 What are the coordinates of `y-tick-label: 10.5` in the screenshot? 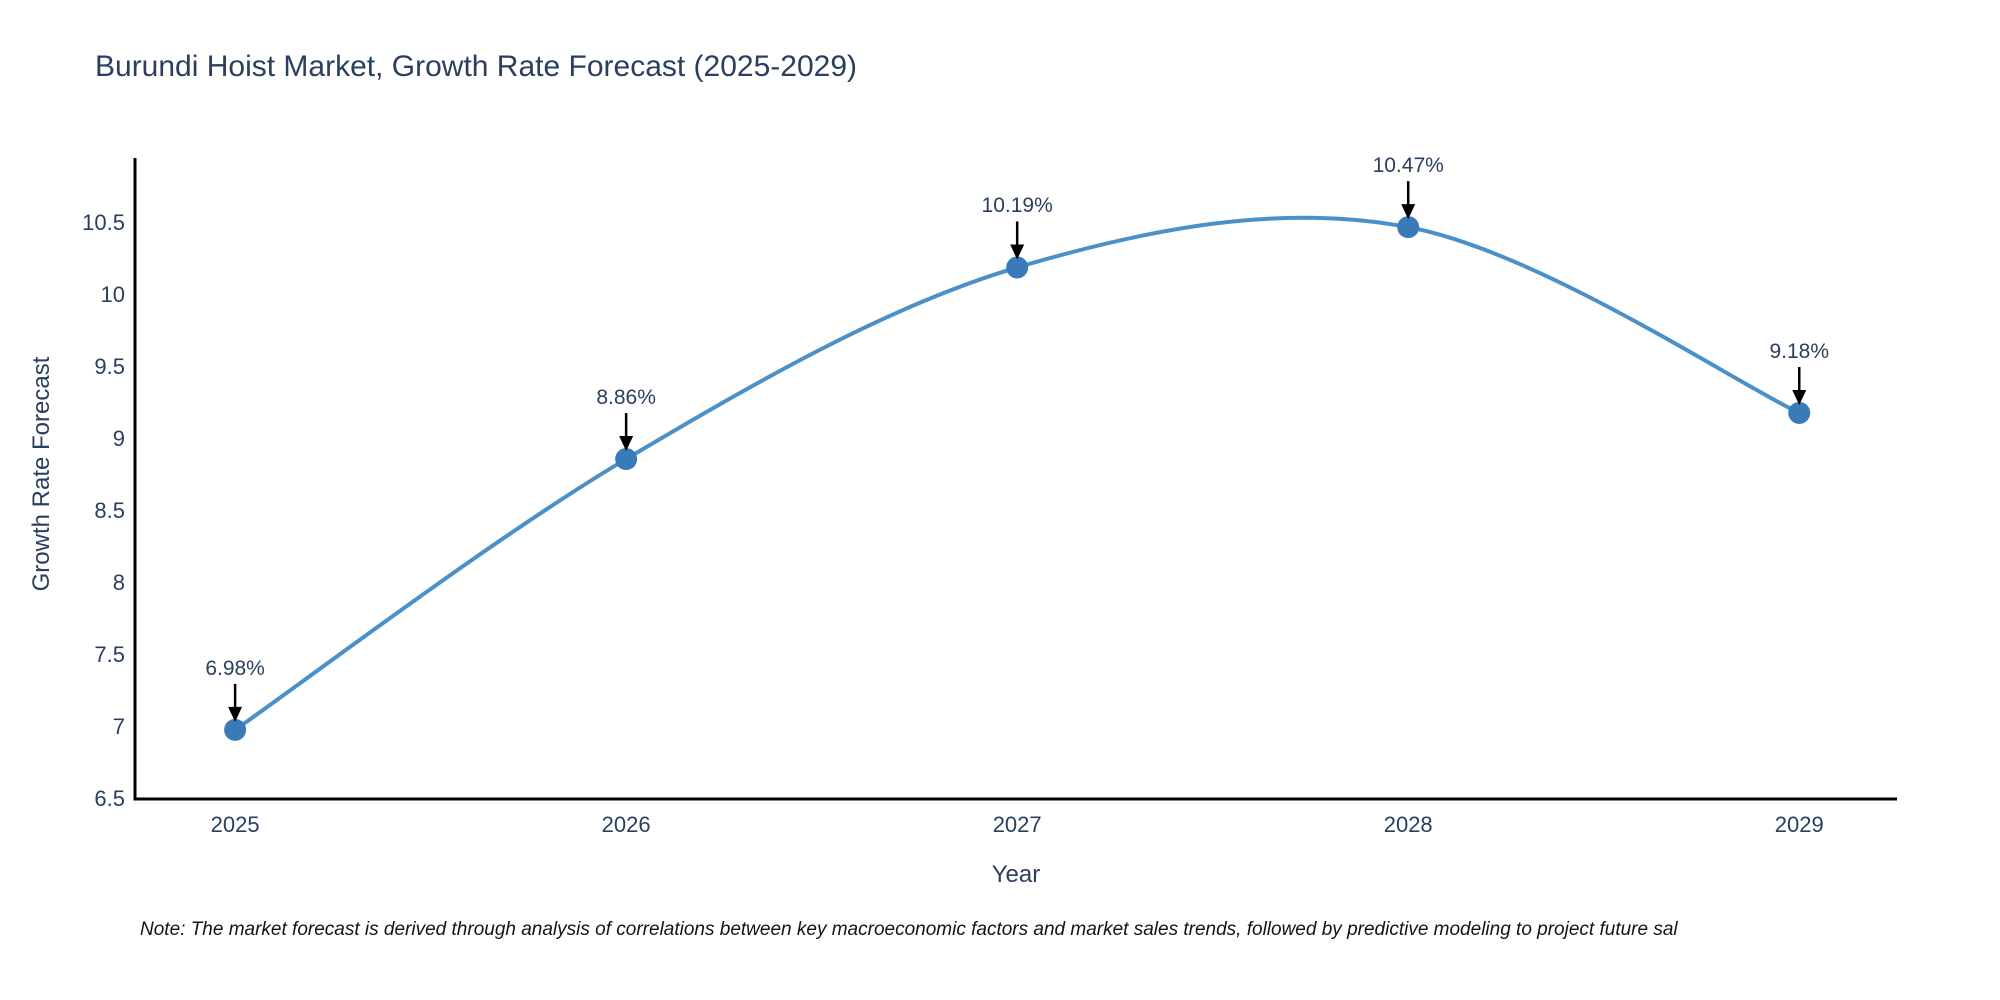 It's located at (103, 222).